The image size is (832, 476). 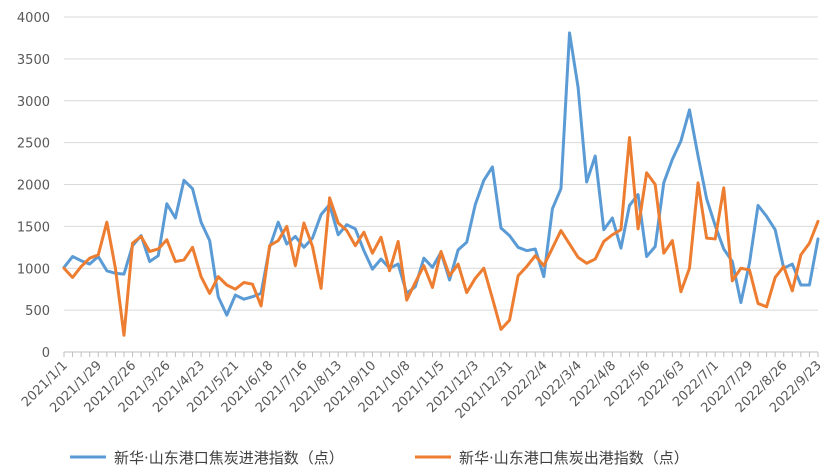 I want to click on legend-label-2: 新华·山东港口焦炭出港指数（点）, so click(x=574, y=458).